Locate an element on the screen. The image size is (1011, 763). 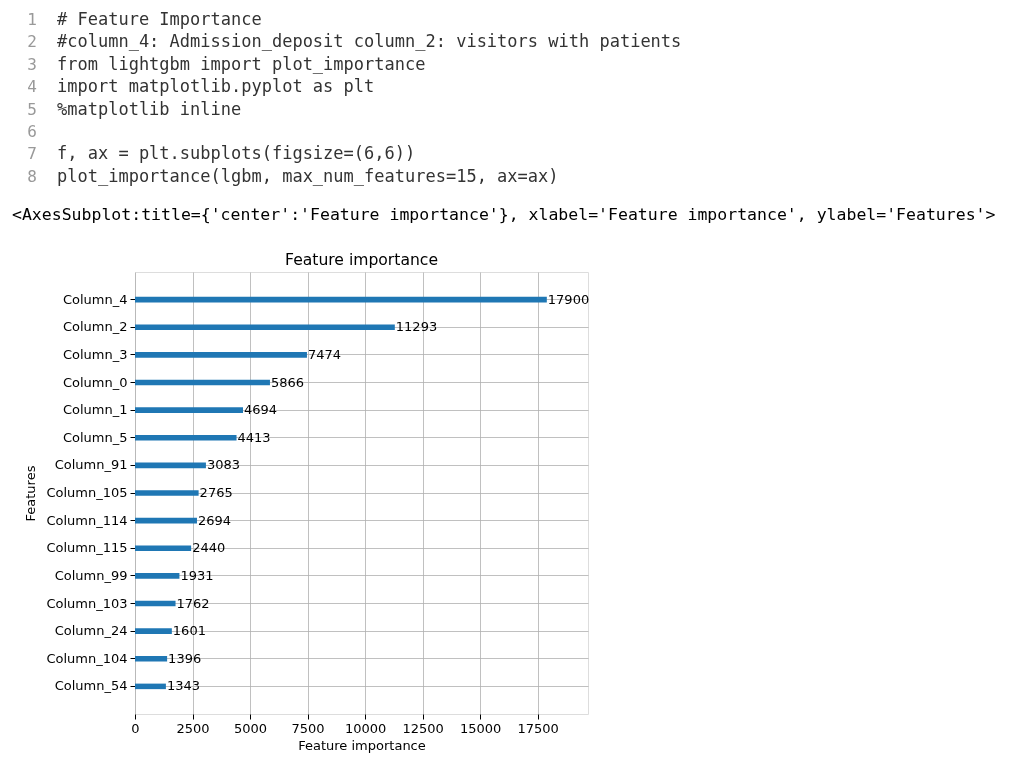
x-tick-label: 0 is located at coordinates (135, 728).